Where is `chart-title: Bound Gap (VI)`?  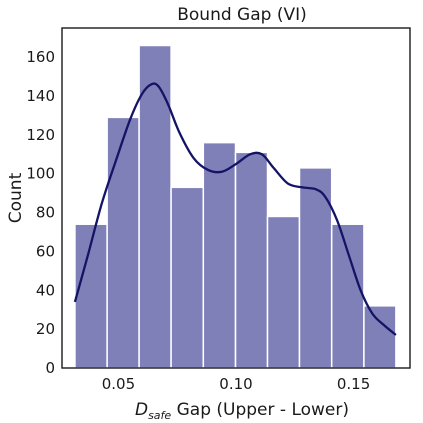 chart-title: Bound Gap (VI) is located at coordinates (242, 15).